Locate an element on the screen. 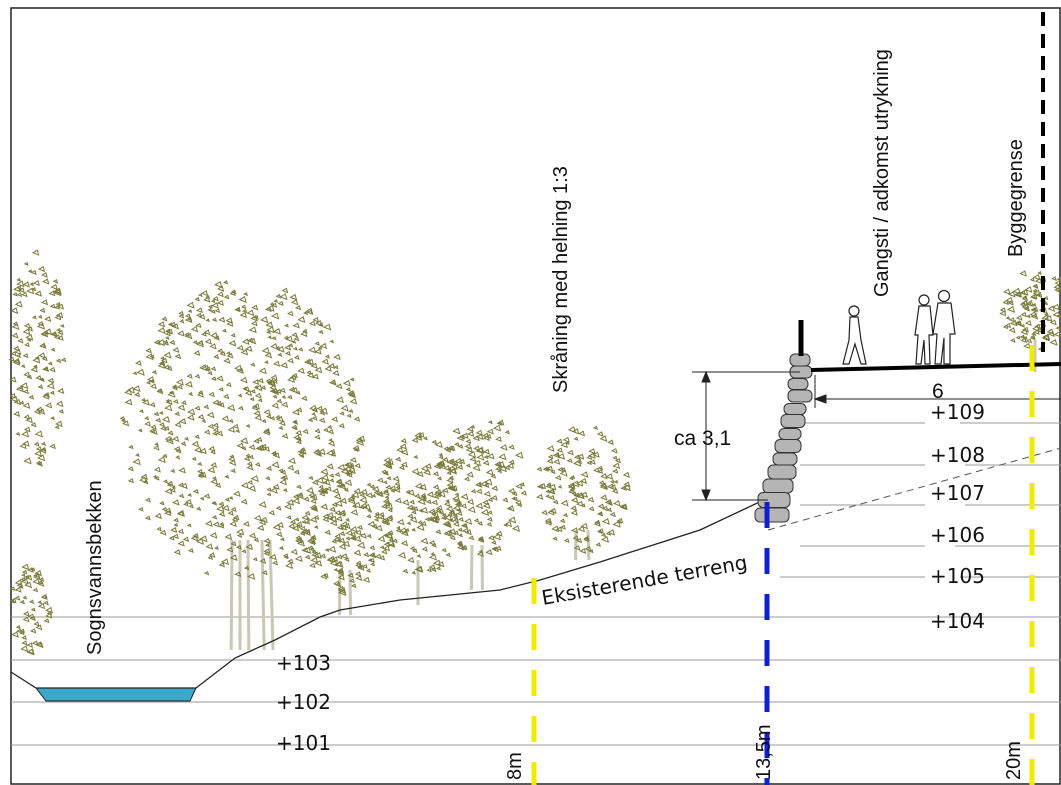  distance-label: 13,5m is located at coordinates (764, 752).